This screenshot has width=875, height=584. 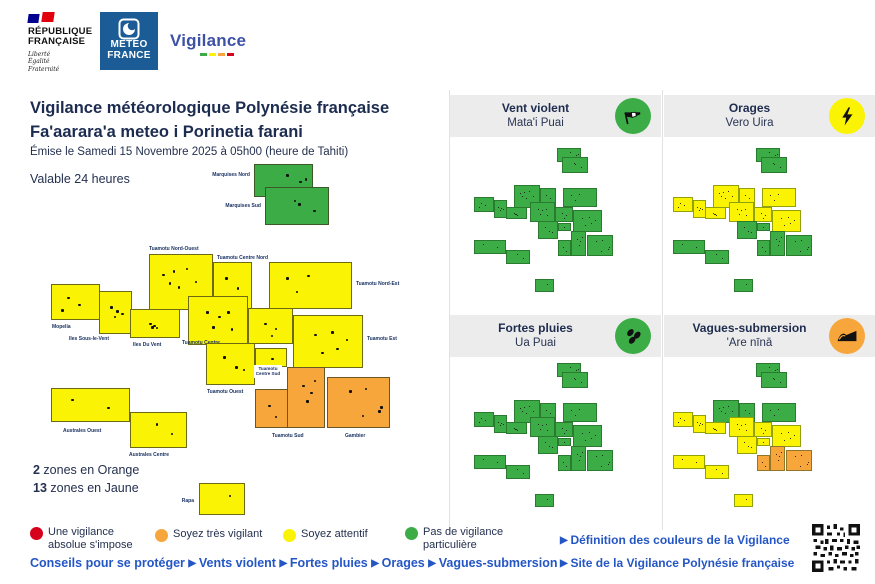 What do you see at coordinates (243, 206) in the screenshot?
I see `zone-label-marquises-sud: Marquises Sud` at bounding box center [243, 206].